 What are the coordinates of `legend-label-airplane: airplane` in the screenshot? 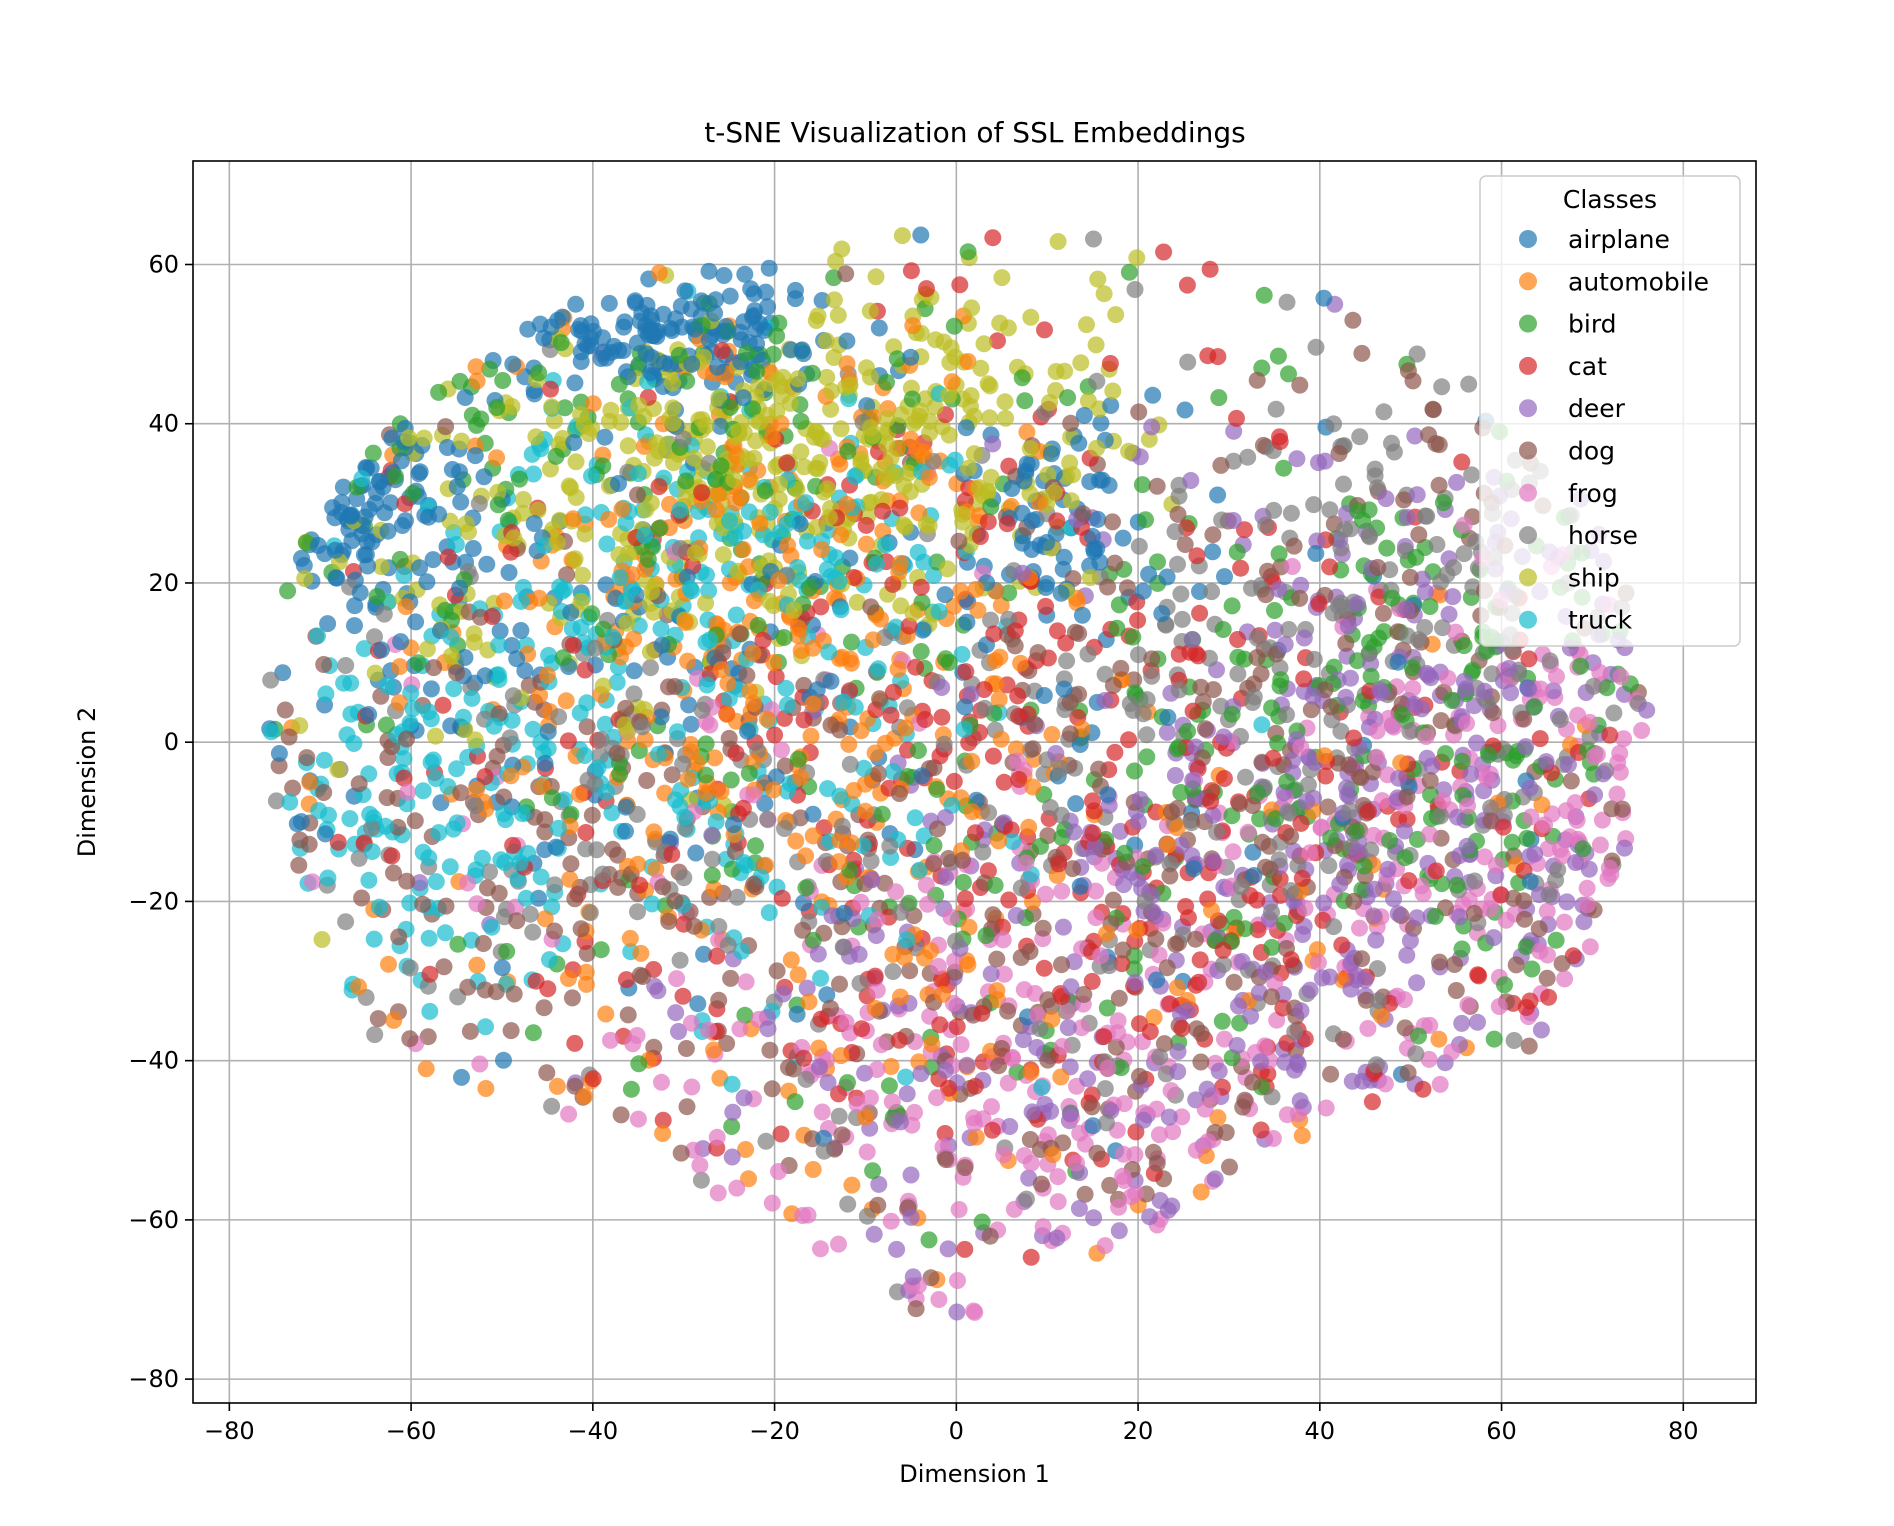 It's located at (1619, 239).